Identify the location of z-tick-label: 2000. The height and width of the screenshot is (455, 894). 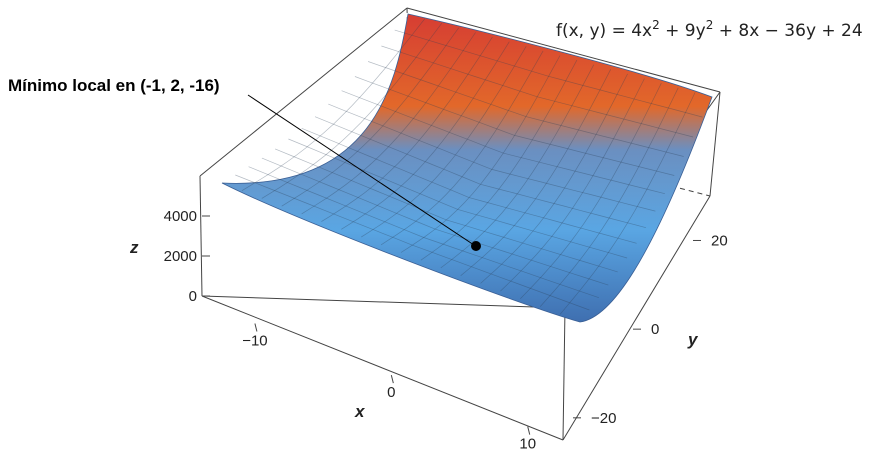
(180, 256).